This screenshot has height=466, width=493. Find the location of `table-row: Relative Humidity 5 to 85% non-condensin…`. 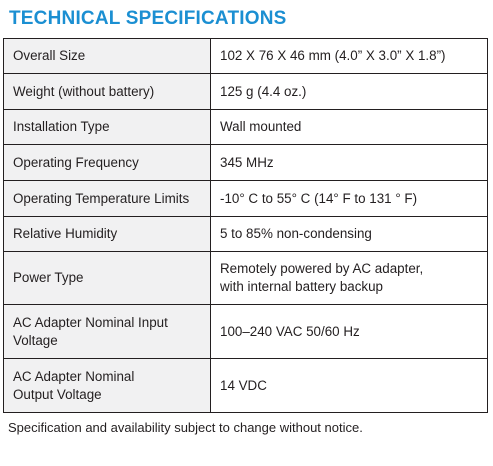

table-row: Relative Humidity 5 to 85% non-condensin… is located at coordinates (245, 234).